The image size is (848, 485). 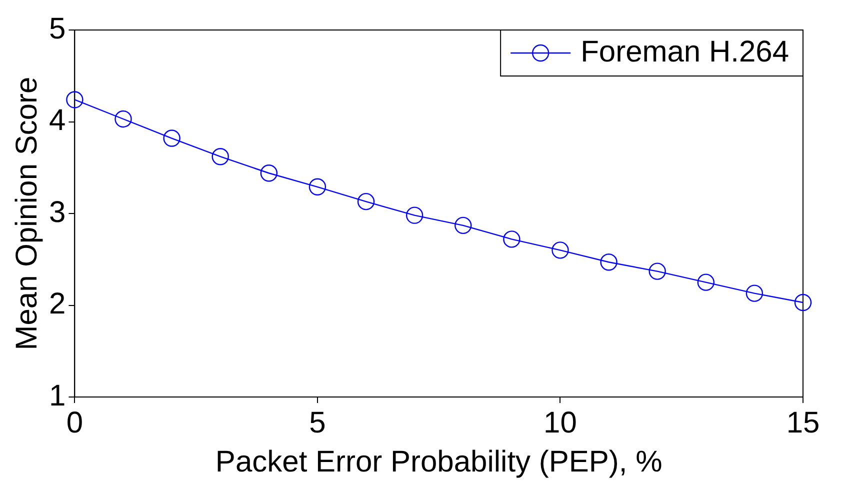 I want to click on y-tick-label: 3, so click(x=57, y=212).